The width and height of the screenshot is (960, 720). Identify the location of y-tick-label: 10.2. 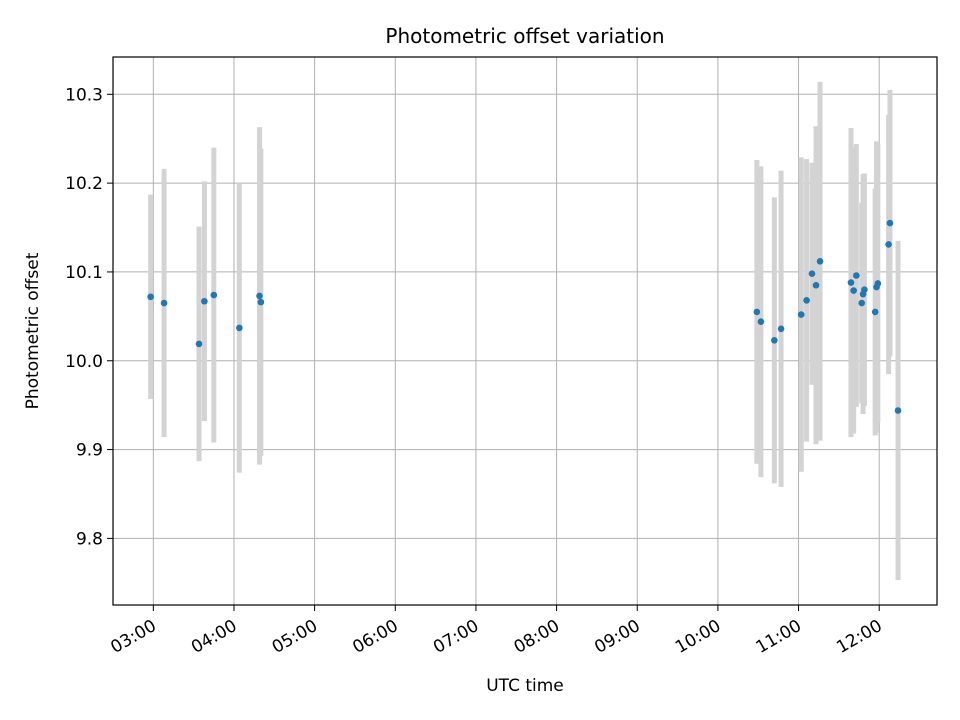
(84, 184).